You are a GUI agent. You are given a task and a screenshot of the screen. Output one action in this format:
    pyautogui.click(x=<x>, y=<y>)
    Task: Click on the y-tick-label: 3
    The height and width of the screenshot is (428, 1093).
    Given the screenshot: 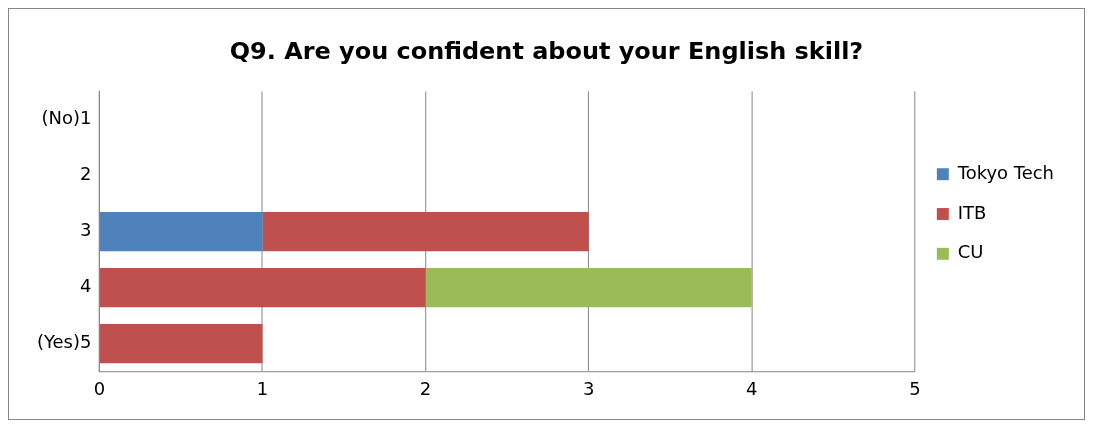 What is the action you would take?
    pyautogui.click(x=85, y=230)
    